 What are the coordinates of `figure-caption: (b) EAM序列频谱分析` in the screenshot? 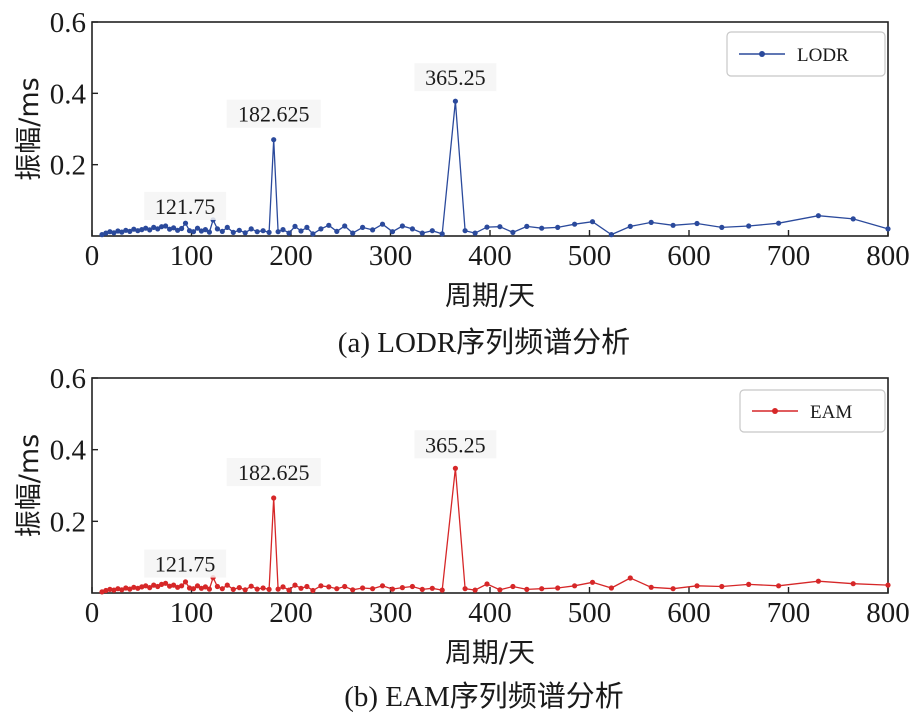 It's located at (484, 696).